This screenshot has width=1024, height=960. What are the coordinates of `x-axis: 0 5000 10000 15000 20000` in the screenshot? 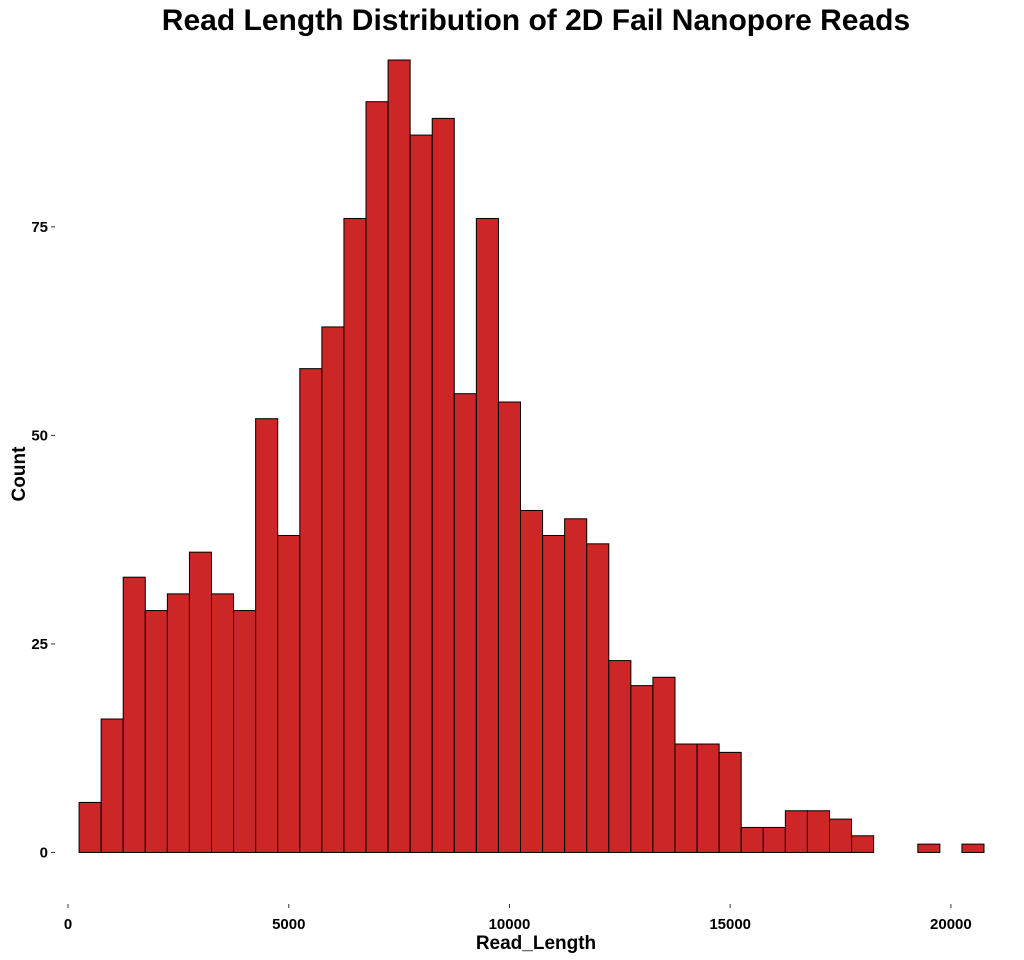 It's located at (518, 918).